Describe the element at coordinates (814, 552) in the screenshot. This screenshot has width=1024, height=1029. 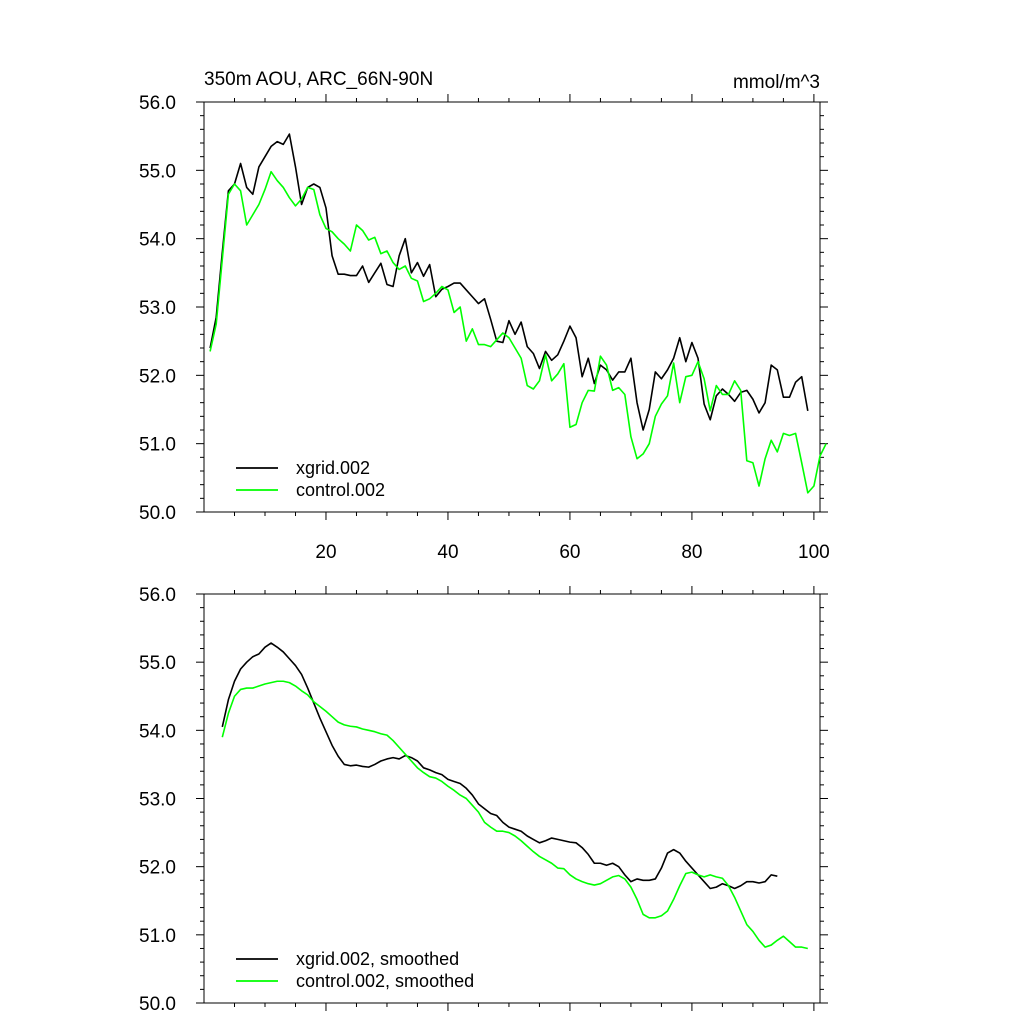
I see `x-tick-label: 100` at that location.